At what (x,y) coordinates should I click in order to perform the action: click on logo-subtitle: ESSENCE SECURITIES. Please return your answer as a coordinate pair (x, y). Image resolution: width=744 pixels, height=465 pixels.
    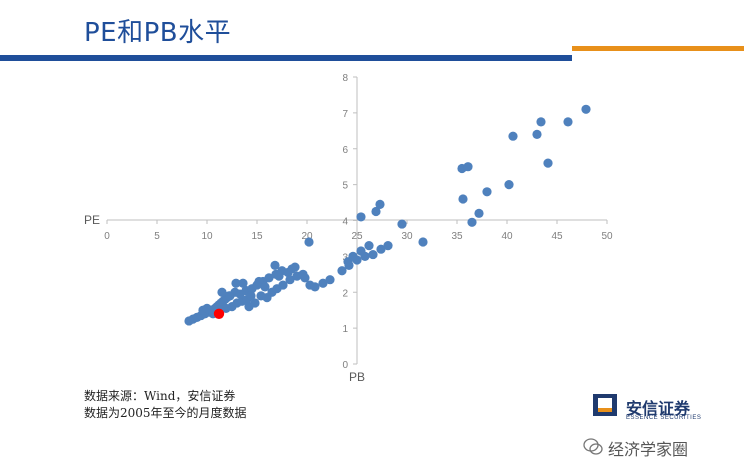
    Looking at the image, I should click on (664, 418).